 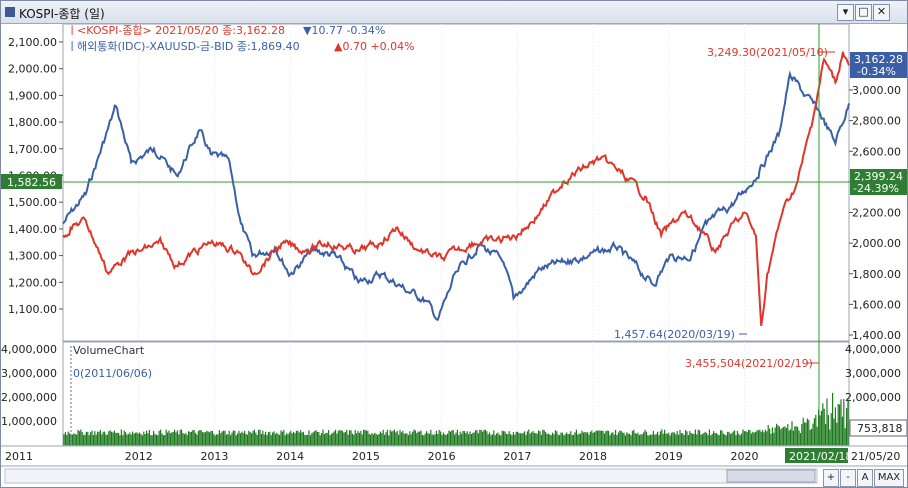 What do you see at coordinates (517, 456) in the screenshot?
I see `x-axis-tick: 2017` at bounding box center [517, 456].